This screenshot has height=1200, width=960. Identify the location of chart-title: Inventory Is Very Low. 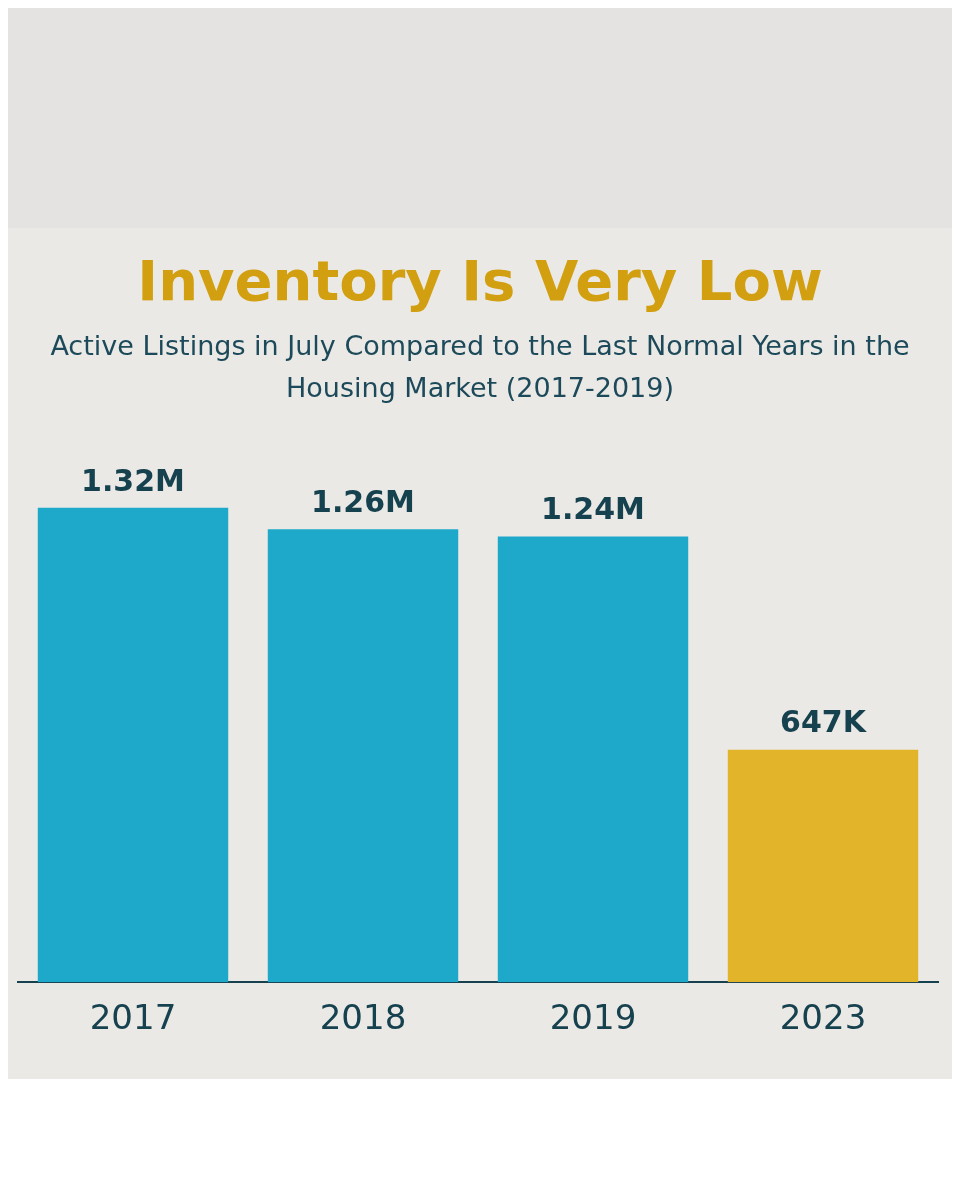
(480, 280).